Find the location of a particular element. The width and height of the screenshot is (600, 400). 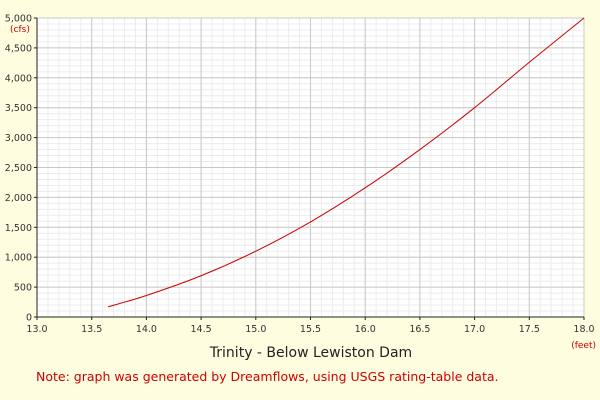

x-tick-label: 14.0 is located at coordinates (146, 329).